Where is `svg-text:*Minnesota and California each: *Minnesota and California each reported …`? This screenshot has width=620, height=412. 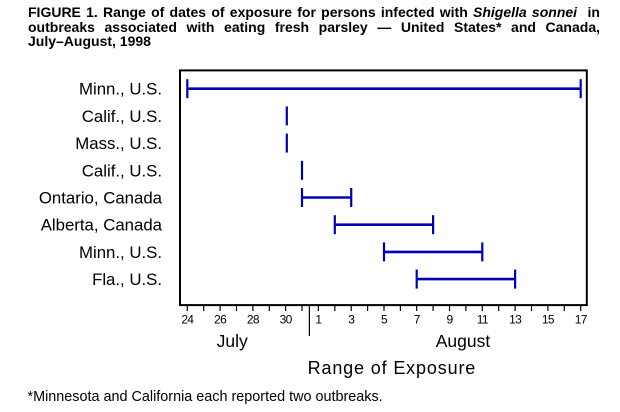
svg-text:*Minnesota and California each: *Minnesota and California each reported … is located at coordinates (205, 397).